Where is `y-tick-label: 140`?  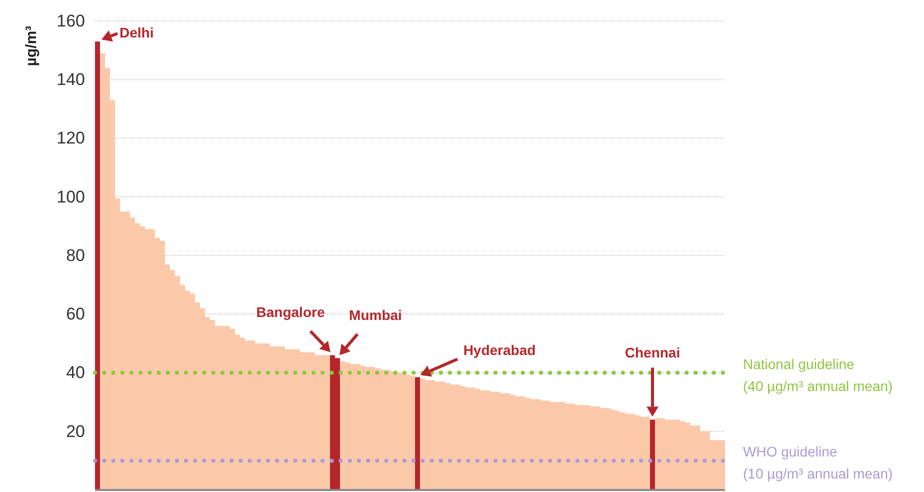 y-tick-label: 140 is located at coordinates (70, 80).